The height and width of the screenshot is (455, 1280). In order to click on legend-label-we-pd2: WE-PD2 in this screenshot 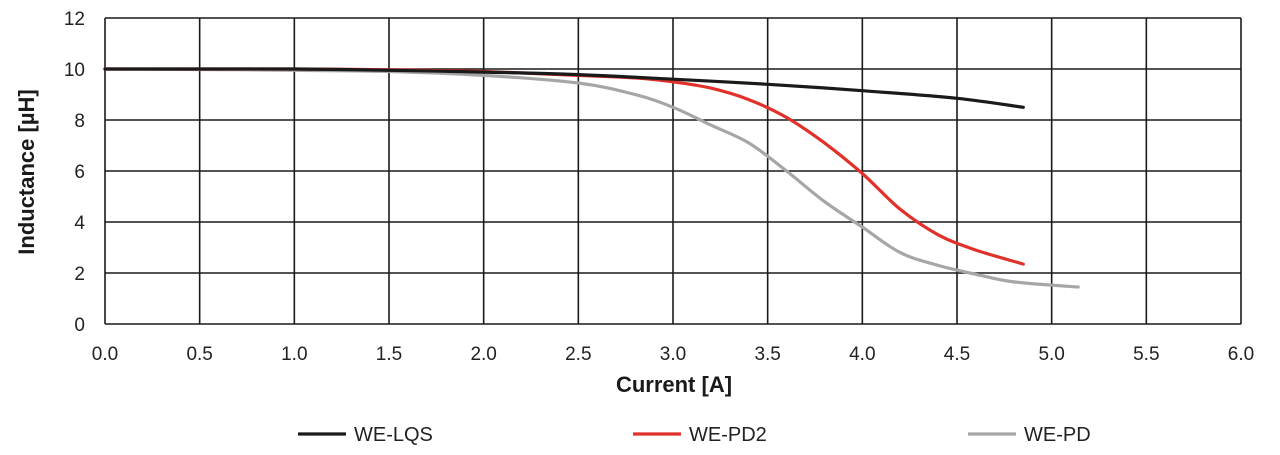, I will do `click(728, 435)`.